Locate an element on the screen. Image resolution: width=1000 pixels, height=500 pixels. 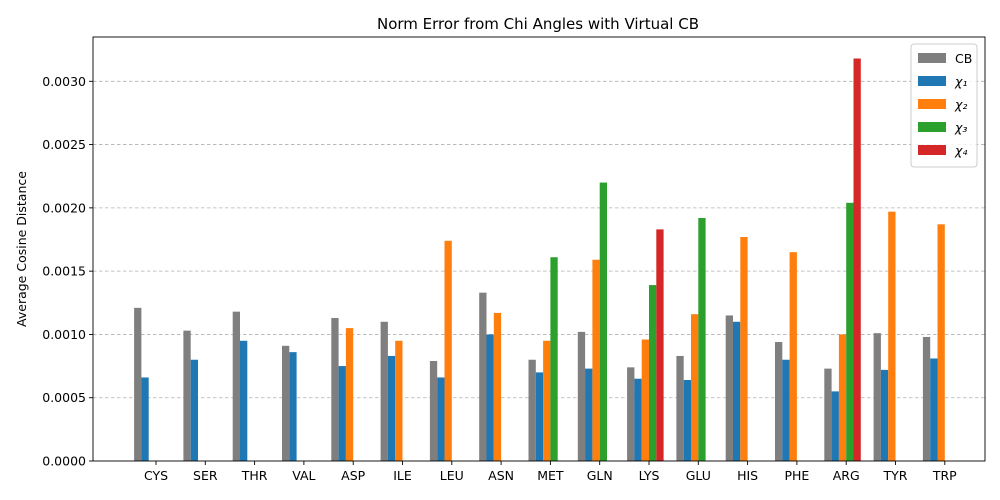
x-tick-label: HIS is located at coordinates (747, 475).